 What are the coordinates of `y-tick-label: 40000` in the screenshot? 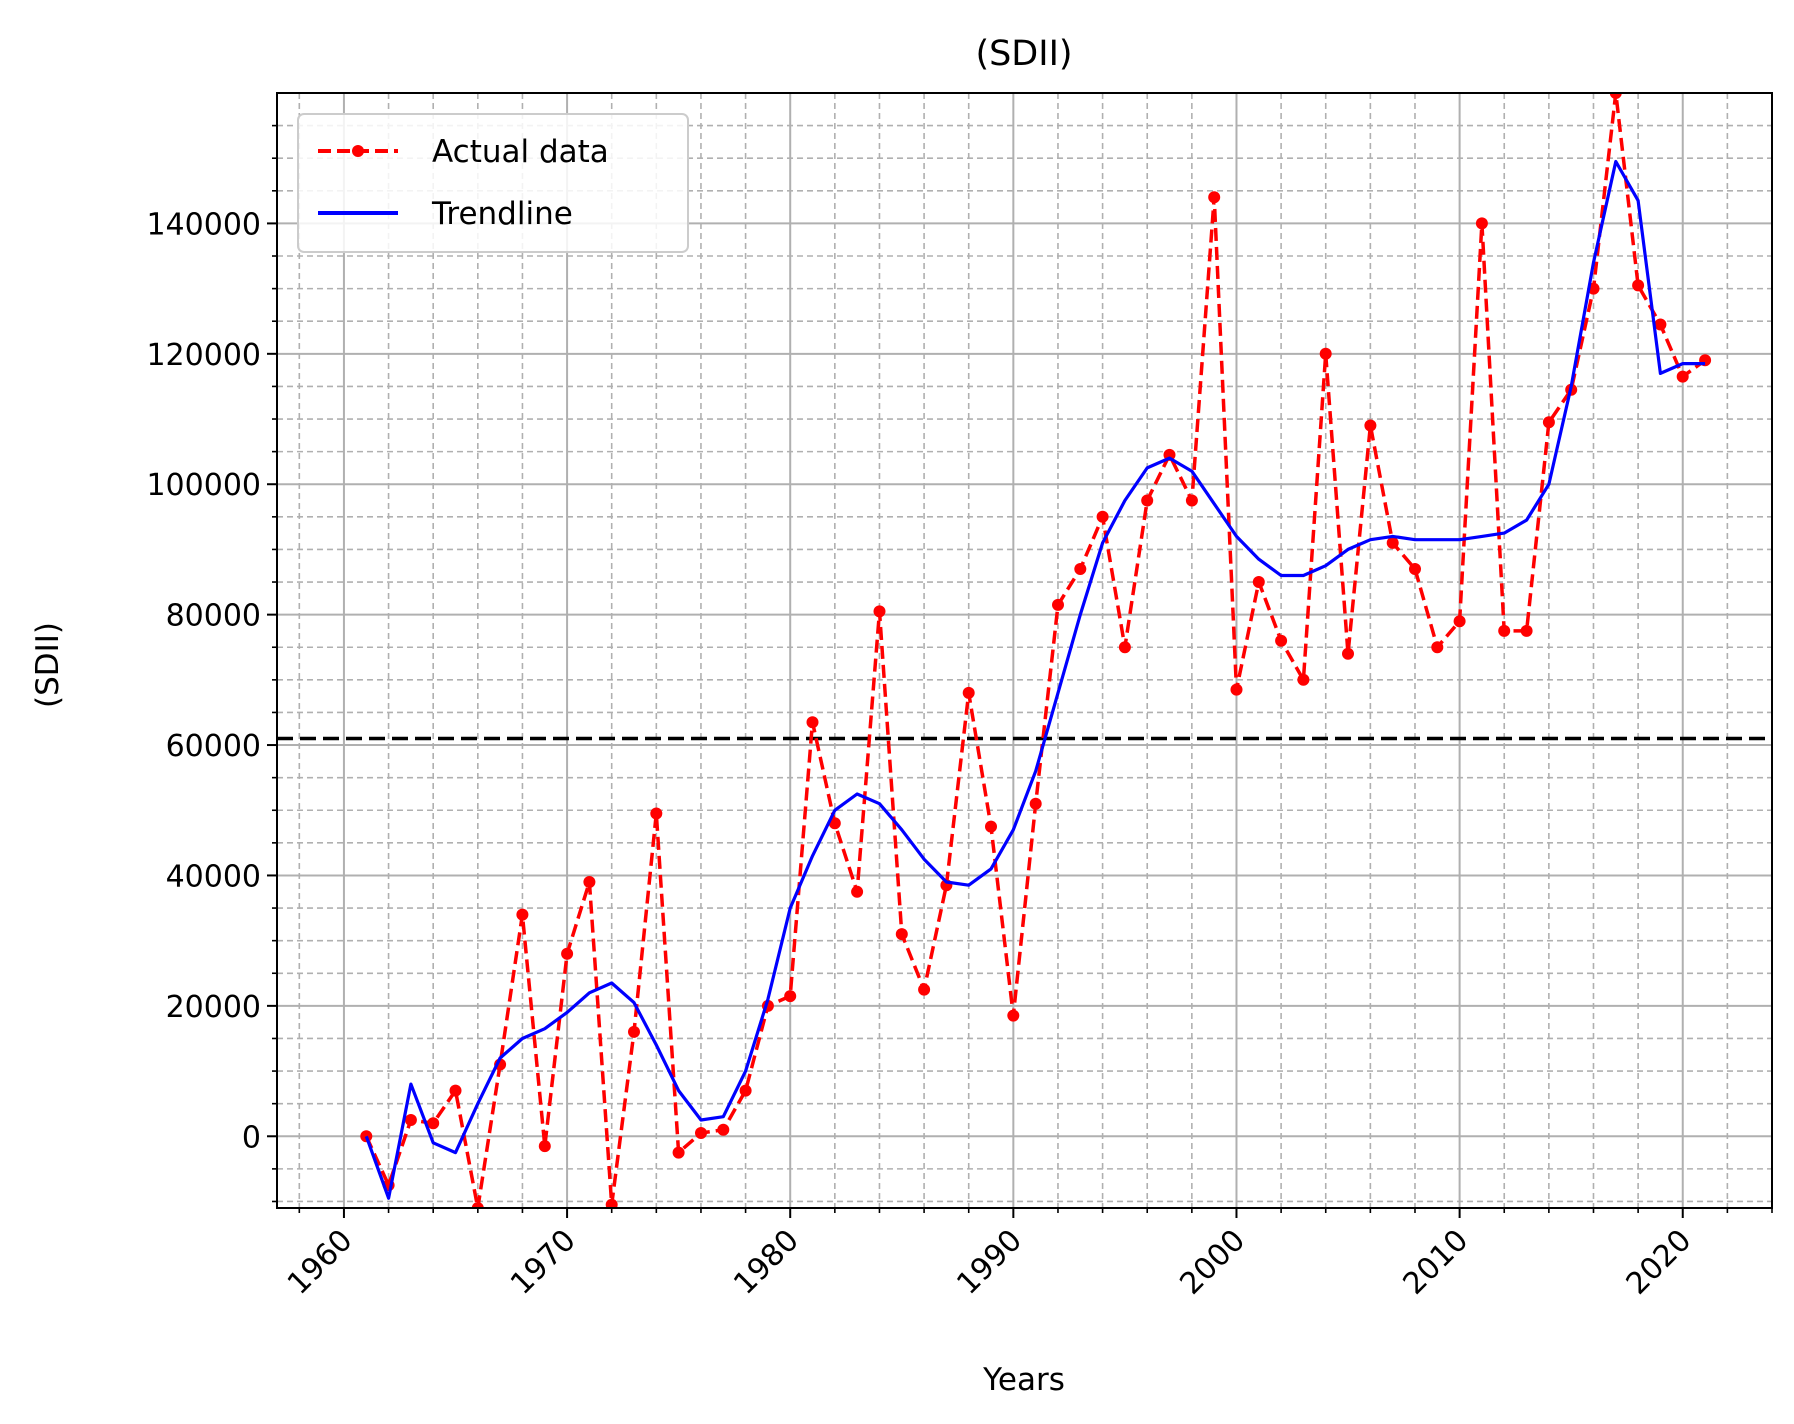 It's located at (213, 876).